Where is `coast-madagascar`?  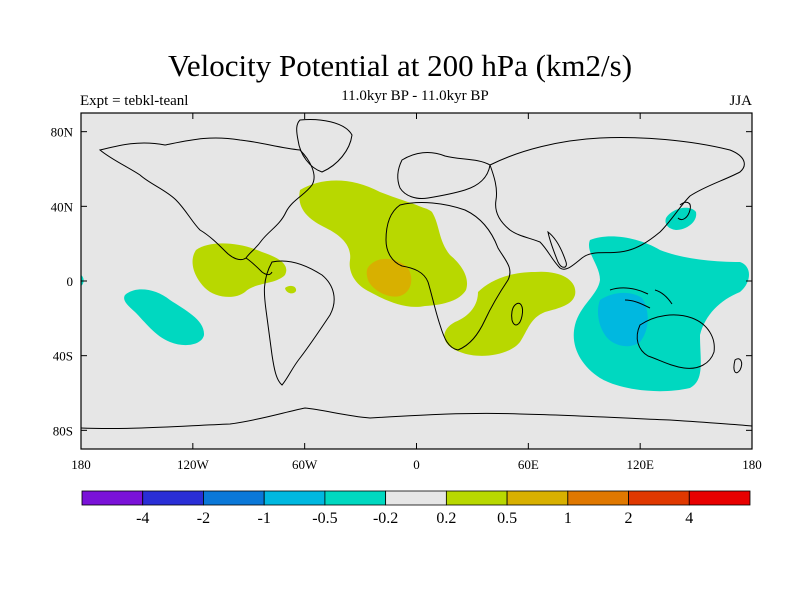
coast-madagascar is located at coordinates (517, 314).